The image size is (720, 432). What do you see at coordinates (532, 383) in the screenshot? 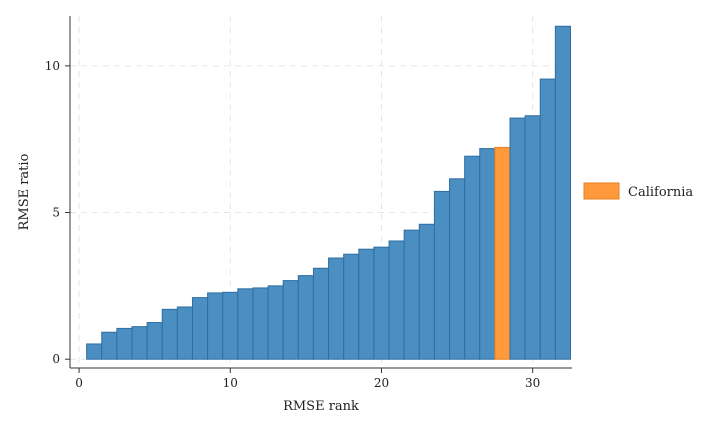
I see `x-tick-label-30: 30` at bounding box center [532, 383].